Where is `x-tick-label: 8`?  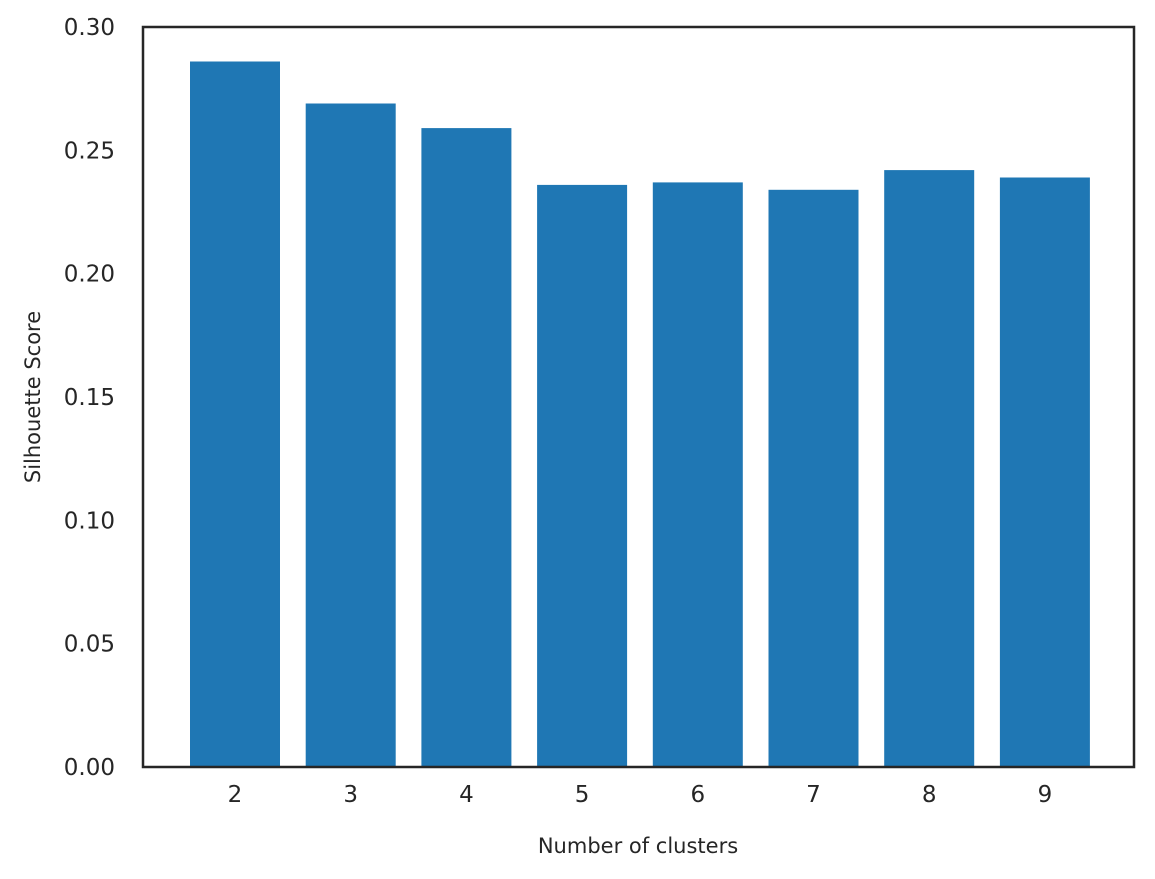 x-tick-label: 8 is located at coordinates (929, 795).